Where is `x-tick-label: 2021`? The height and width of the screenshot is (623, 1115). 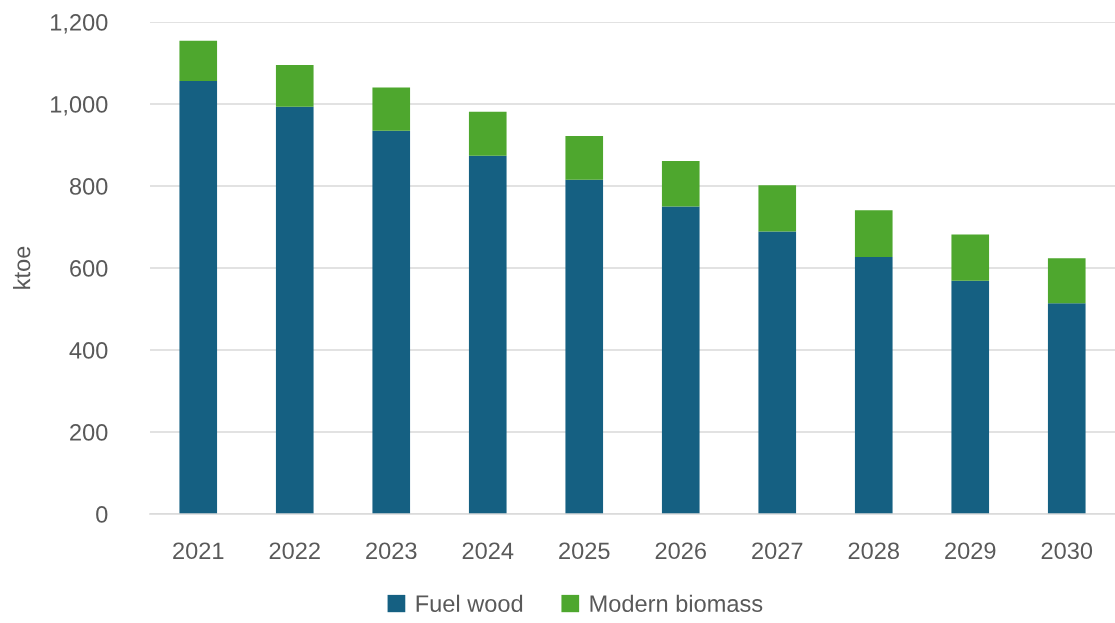
x-tick-label: 2021 is located at coordinates (198, 551).